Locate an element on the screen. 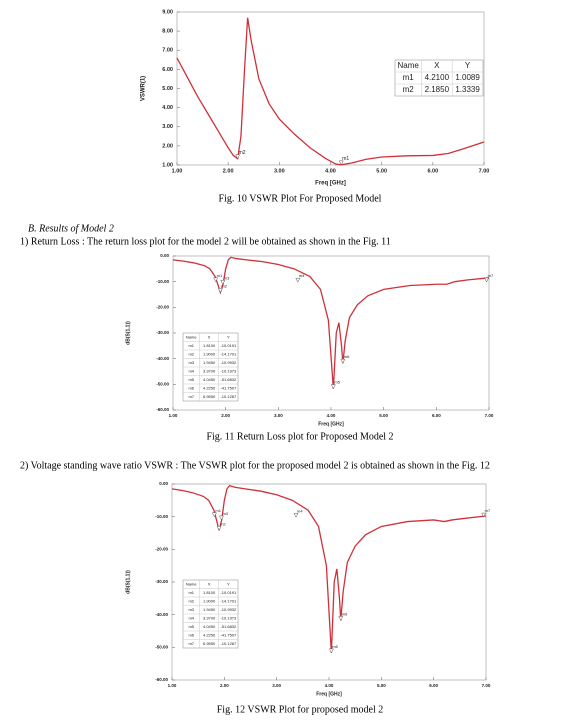  table-cell: -10.9932 is located at coordinates (228, 362).